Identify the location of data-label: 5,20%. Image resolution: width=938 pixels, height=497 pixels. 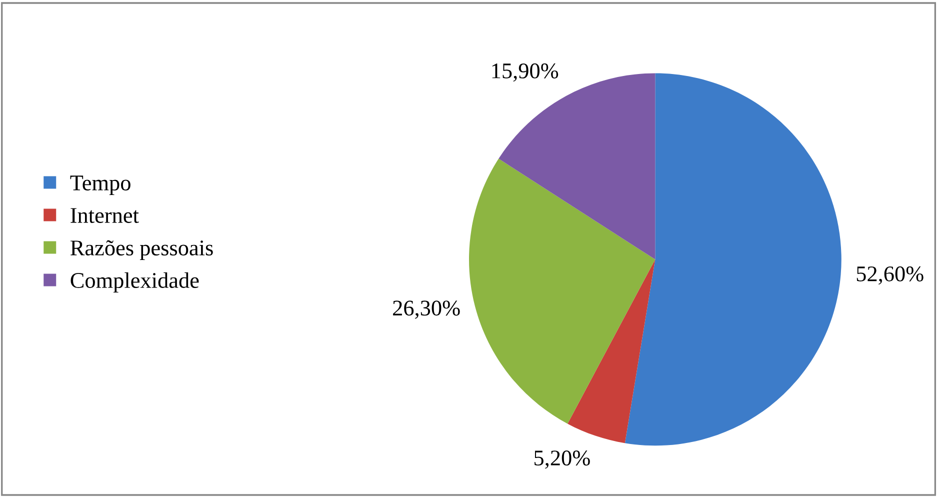
(562, 459).